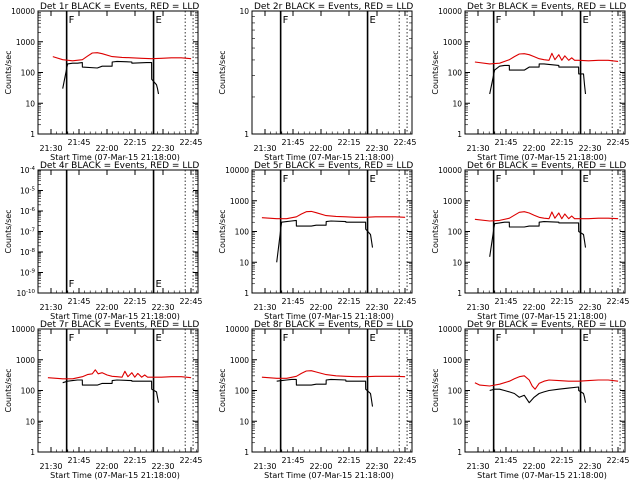 This screenshot has height=480, width=640. Describe the element at coordinates (28, 191) in the screenshot. I see `y-tick-label: 10-5` at that location.